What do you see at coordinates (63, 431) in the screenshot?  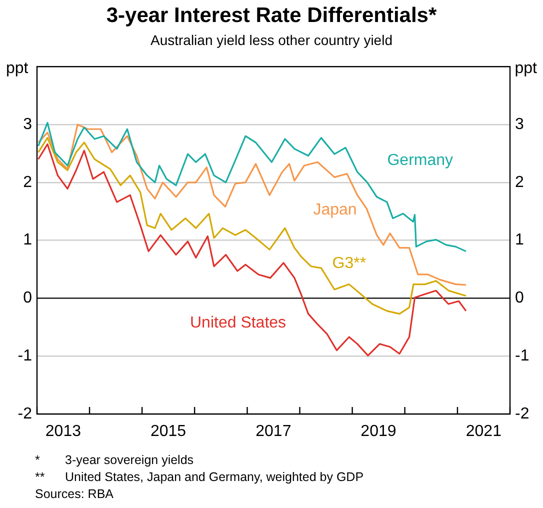 I see `x-tick-label: 2013` at bounding box center [63, 431].